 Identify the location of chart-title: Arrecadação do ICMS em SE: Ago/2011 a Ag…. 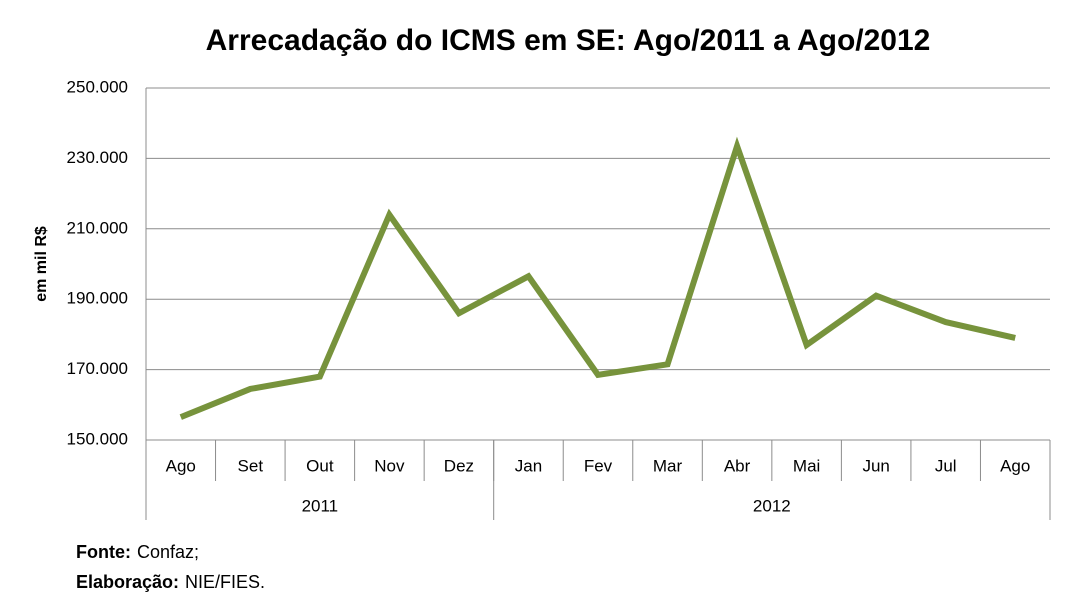
(568, 40).